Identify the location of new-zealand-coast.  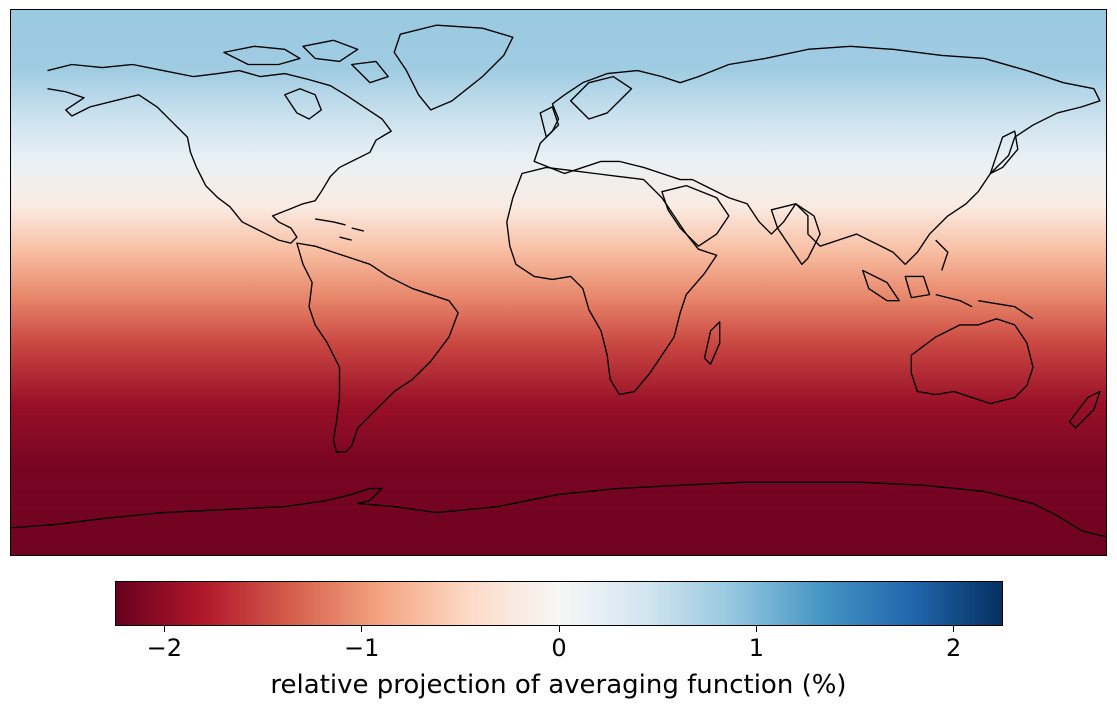
(1084, 409).